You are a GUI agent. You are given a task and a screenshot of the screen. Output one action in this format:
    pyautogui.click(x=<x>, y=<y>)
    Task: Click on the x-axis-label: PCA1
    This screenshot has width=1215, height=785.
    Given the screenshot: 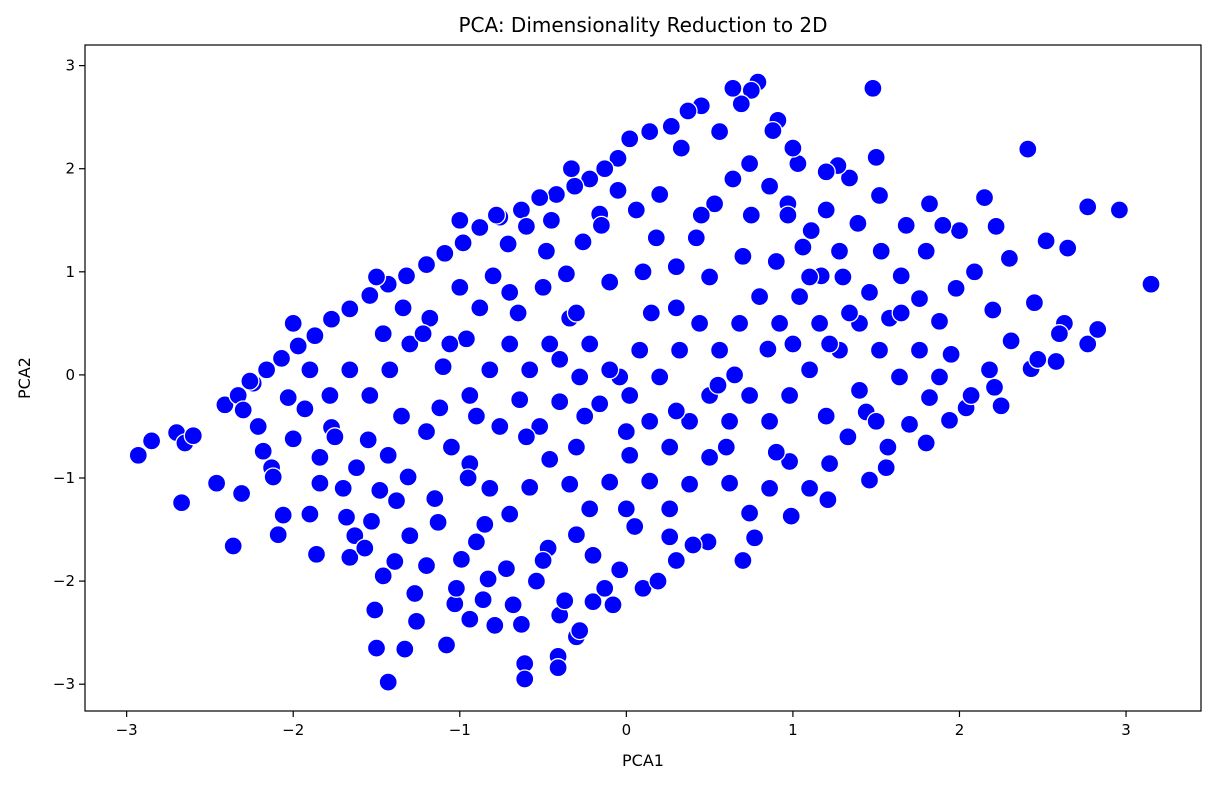 What is the action you would take?
    pyautogui.click(x=643, y=760)
    